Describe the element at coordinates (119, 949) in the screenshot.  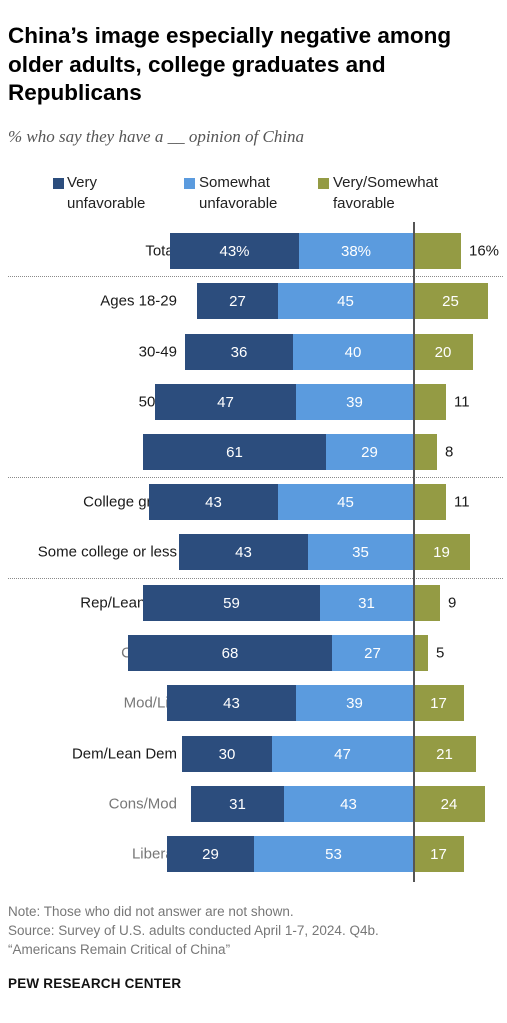
I see `report-title-text: “Americans Remain Critical of China”` at that location.